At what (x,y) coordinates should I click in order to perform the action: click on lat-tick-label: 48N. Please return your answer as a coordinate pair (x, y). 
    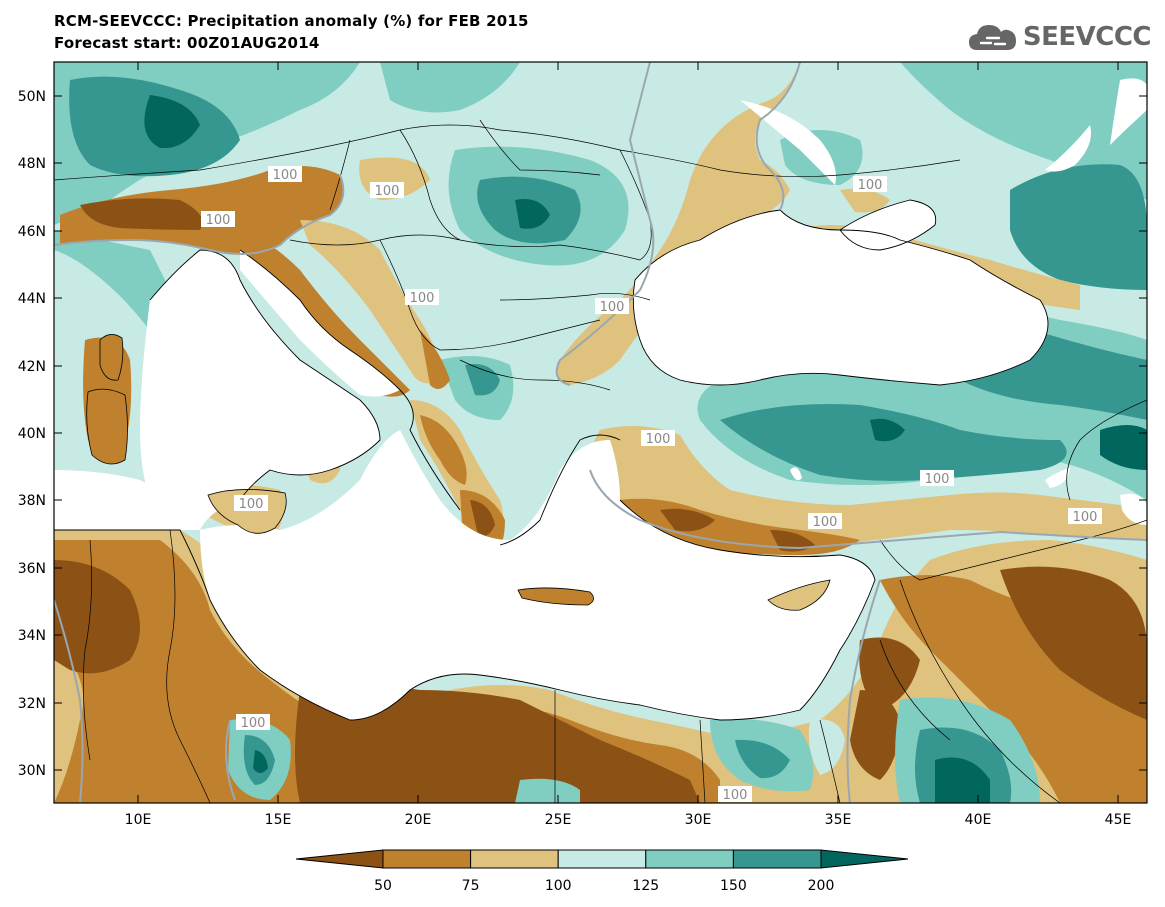
    Looking at the image, I should click on (32, 164).